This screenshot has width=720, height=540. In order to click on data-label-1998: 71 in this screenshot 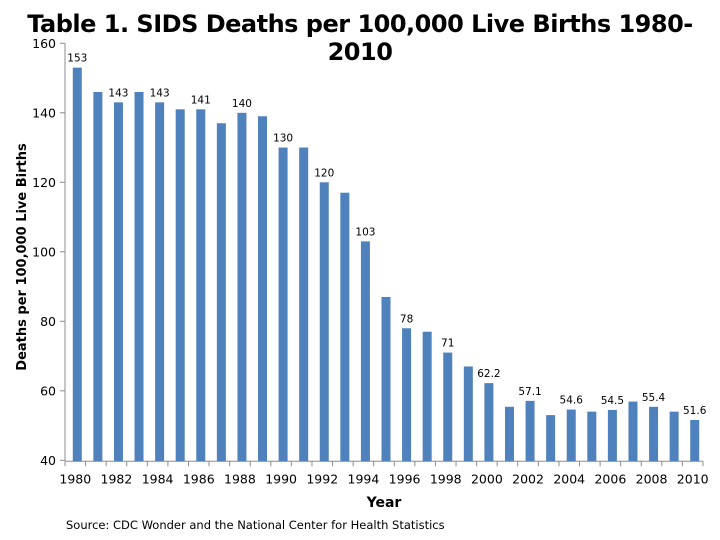, I will do `click(447, 344)`.